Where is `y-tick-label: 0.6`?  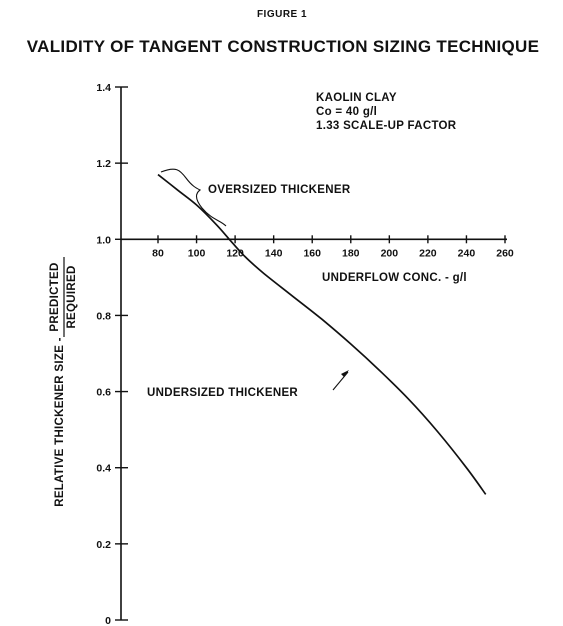 y-tick-label: 0.6 is located at coordinates (103, 393).